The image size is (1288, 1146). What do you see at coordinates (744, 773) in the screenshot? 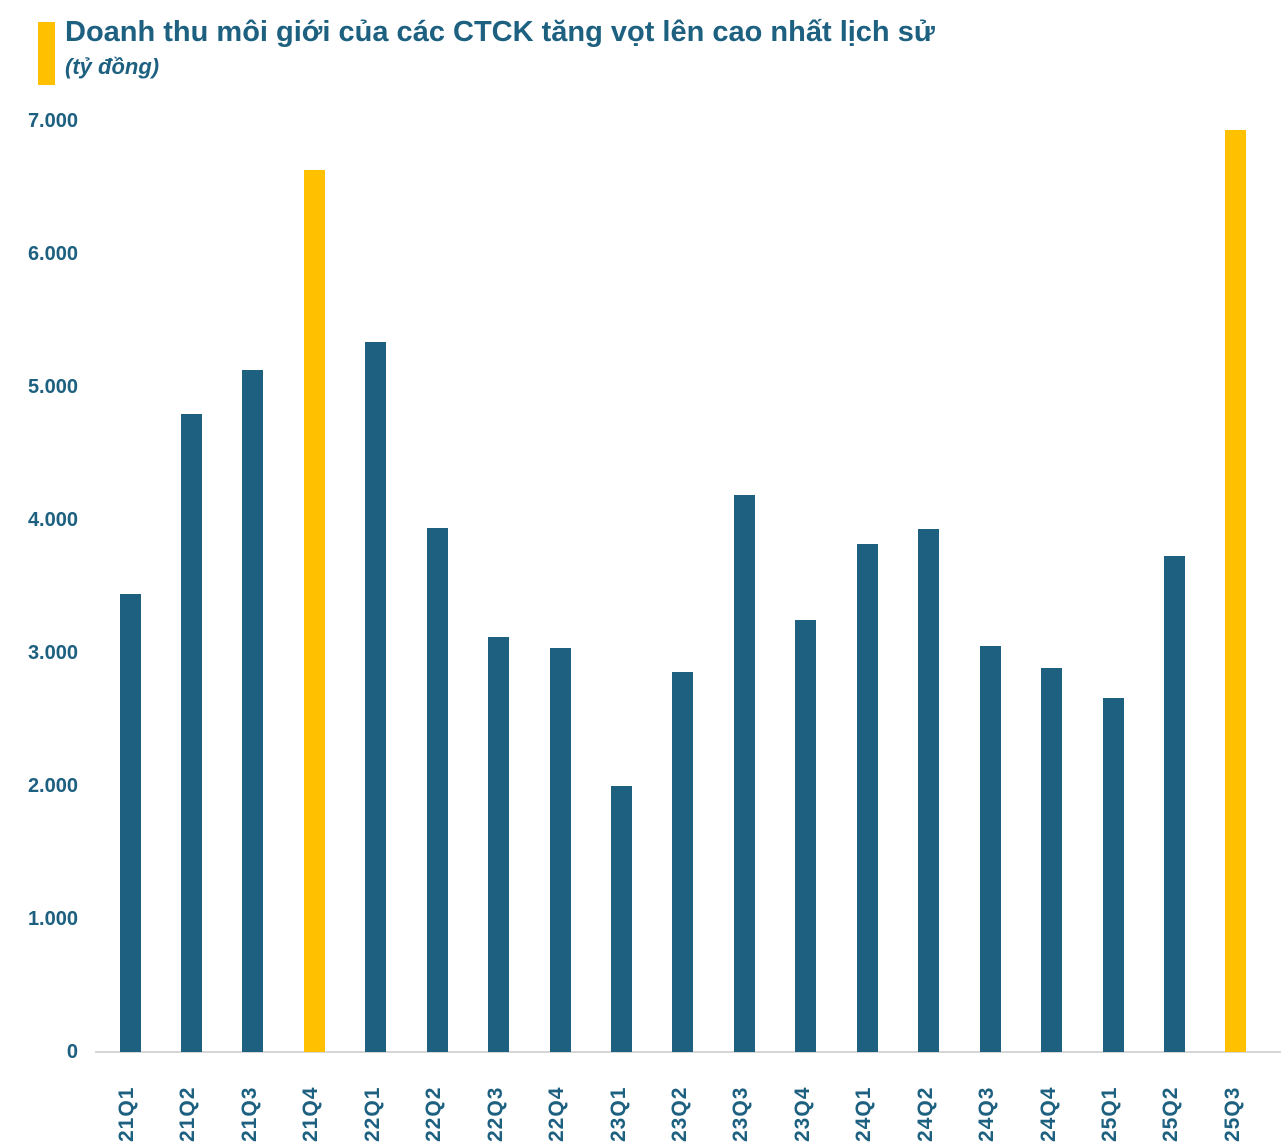
I see `bar-23q3` at bounding box center [744, 773].